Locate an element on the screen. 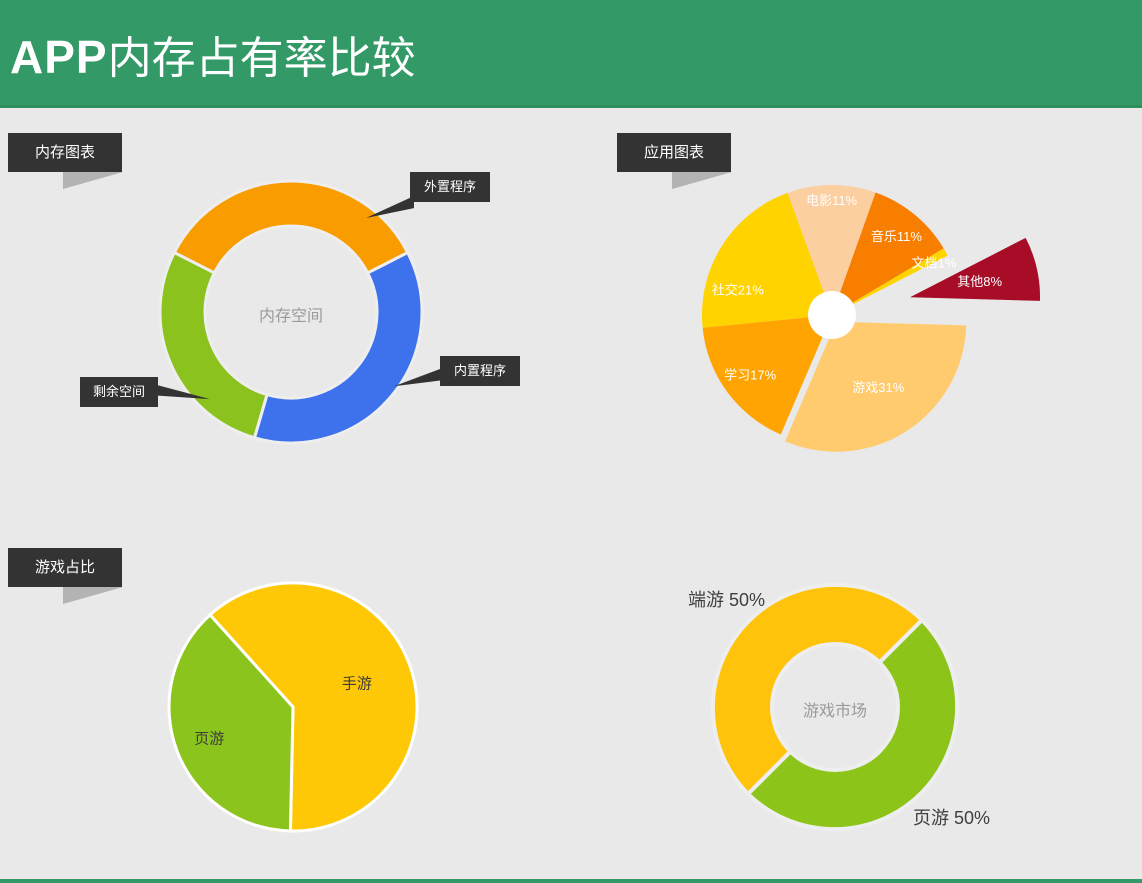  slice-音乐 is located at coordinates (888, 253).